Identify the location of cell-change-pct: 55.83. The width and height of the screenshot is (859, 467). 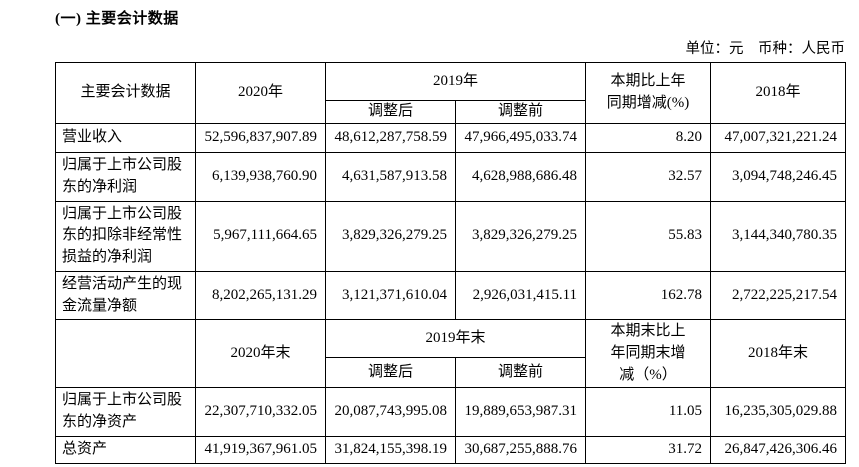
(648, 236).